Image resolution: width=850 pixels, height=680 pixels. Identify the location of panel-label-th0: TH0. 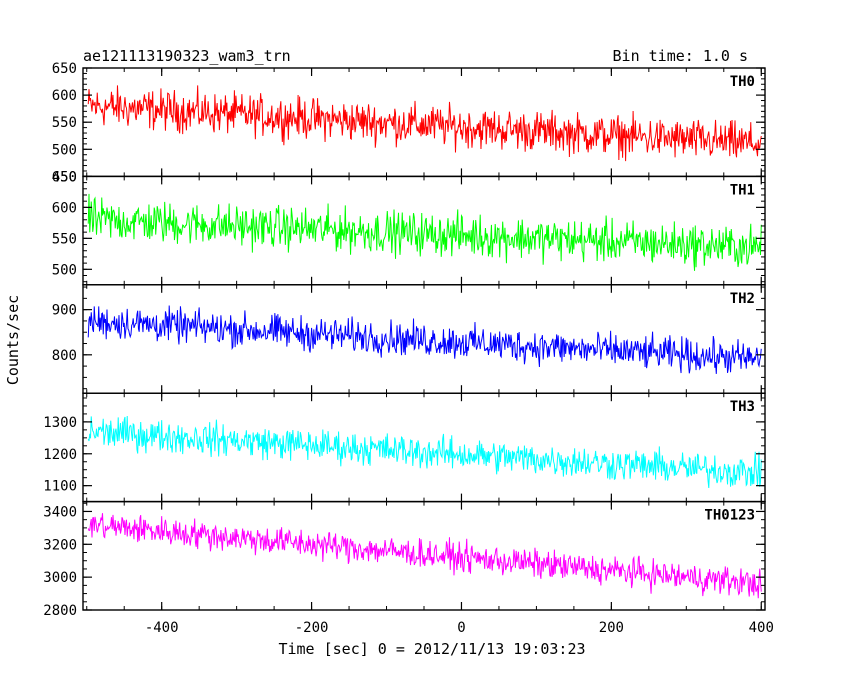
(742, 82).